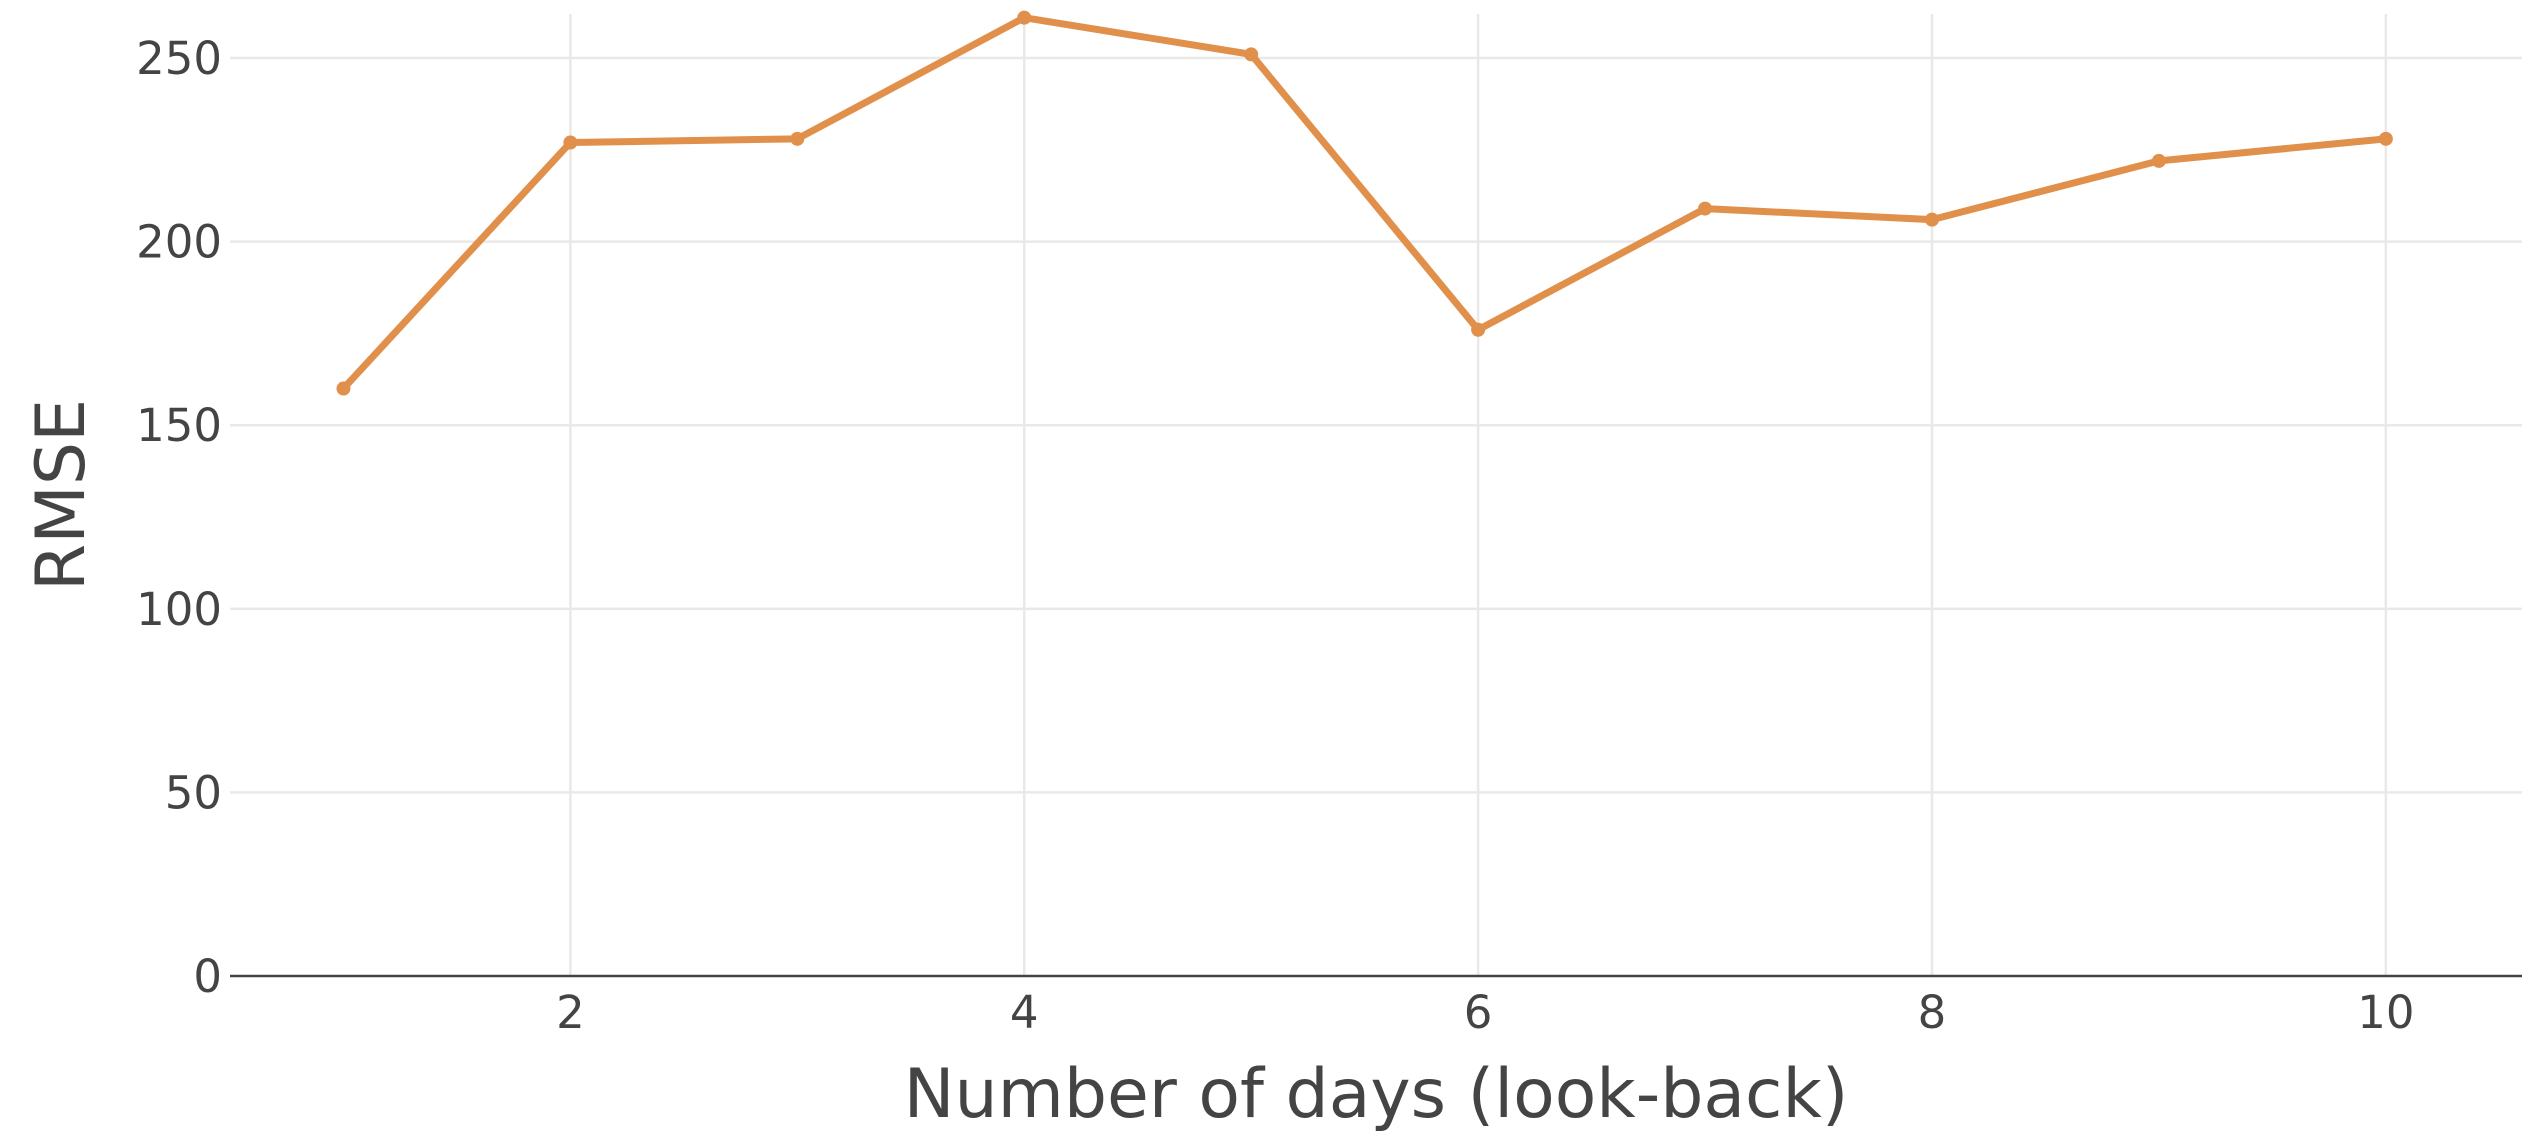 The image size is (2540, 1144). What do you see at coordinates (179, 609) in the screenshot?
I see `y-tick-label: 100` at bounding box center [179, 609].